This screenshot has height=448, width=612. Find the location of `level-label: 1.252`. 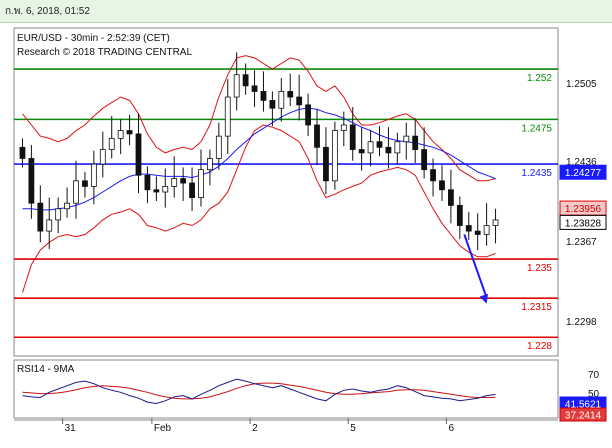

level-label: 1.252 is located at coordinates (539, 78).